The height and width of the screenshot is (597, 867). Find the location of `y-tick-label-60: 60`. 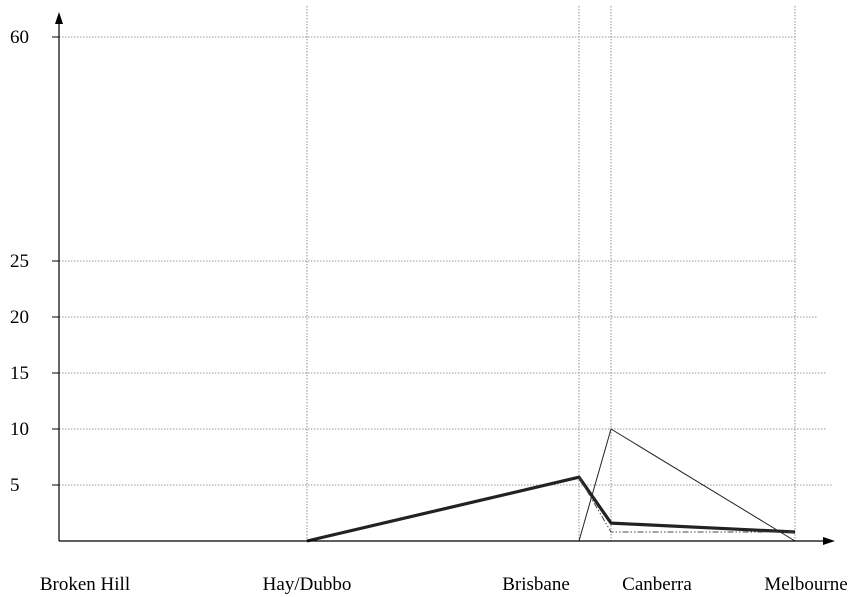

y-tick-label-60: 60 is located at coordinates (19, 37).